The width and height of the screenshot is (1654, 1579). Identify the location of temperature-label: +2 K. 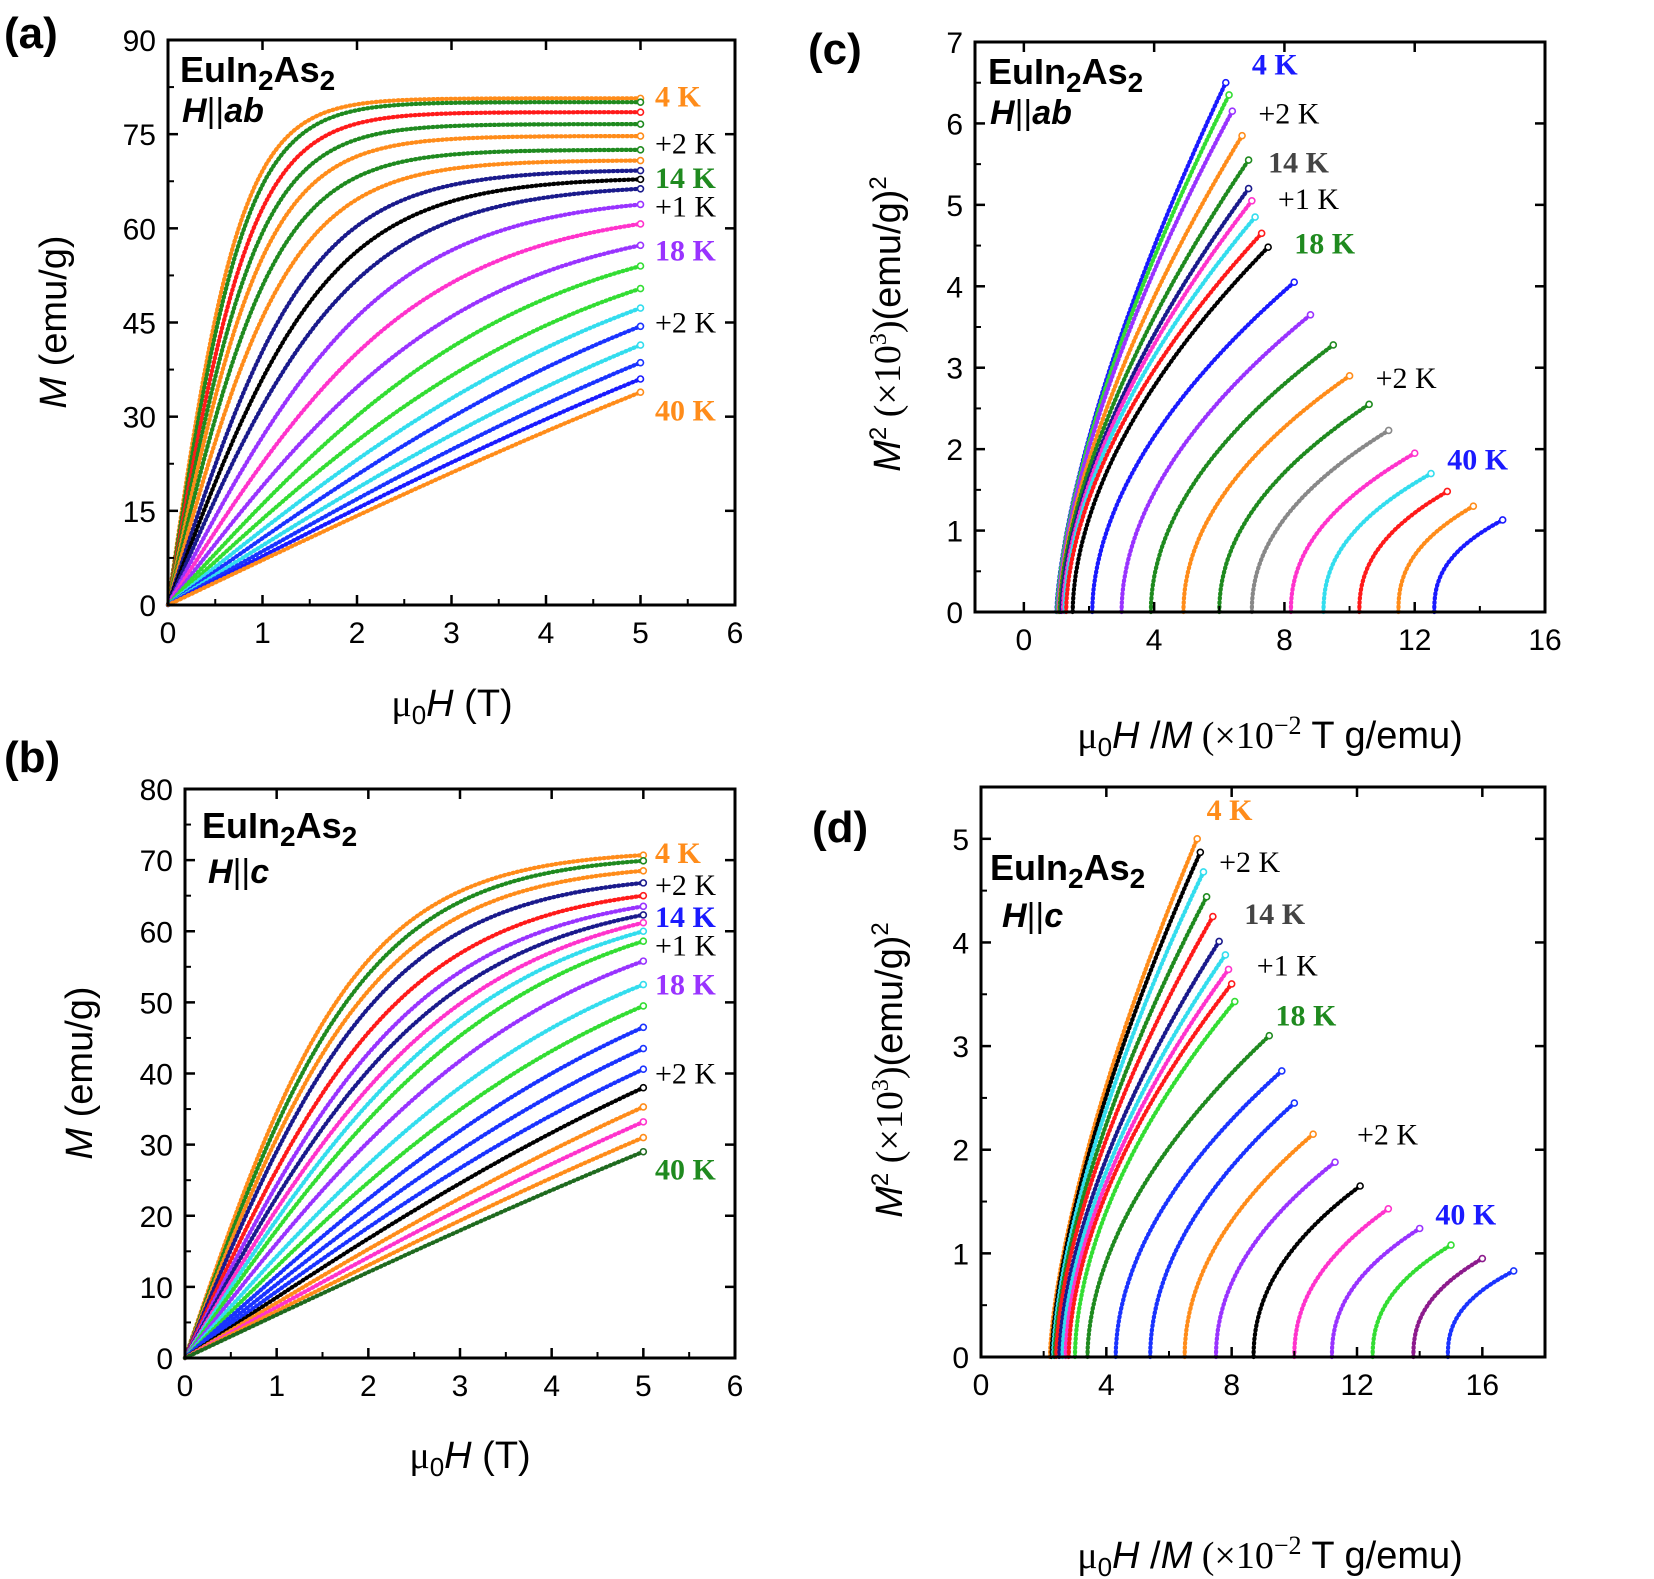
(685, 885).